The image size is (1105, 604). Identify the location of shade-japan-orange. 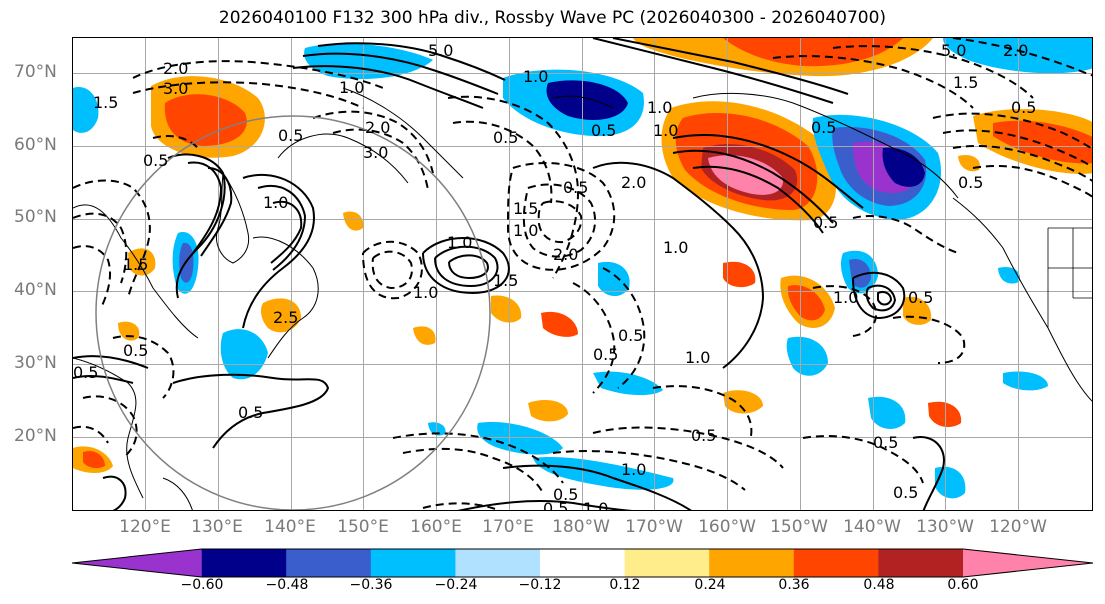
(280, 315).